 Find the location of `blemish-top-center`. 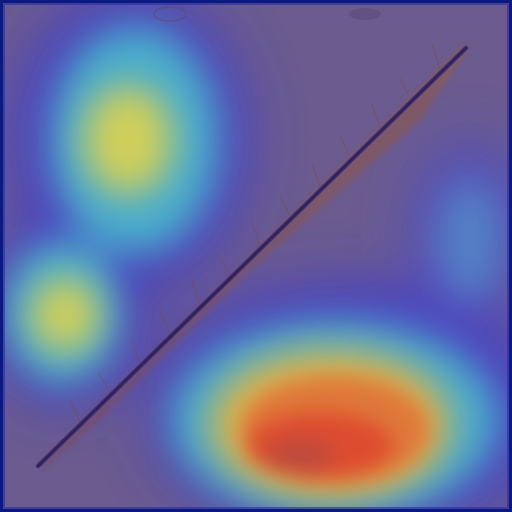

blemish-top-center is located at coordinates (170, 14).